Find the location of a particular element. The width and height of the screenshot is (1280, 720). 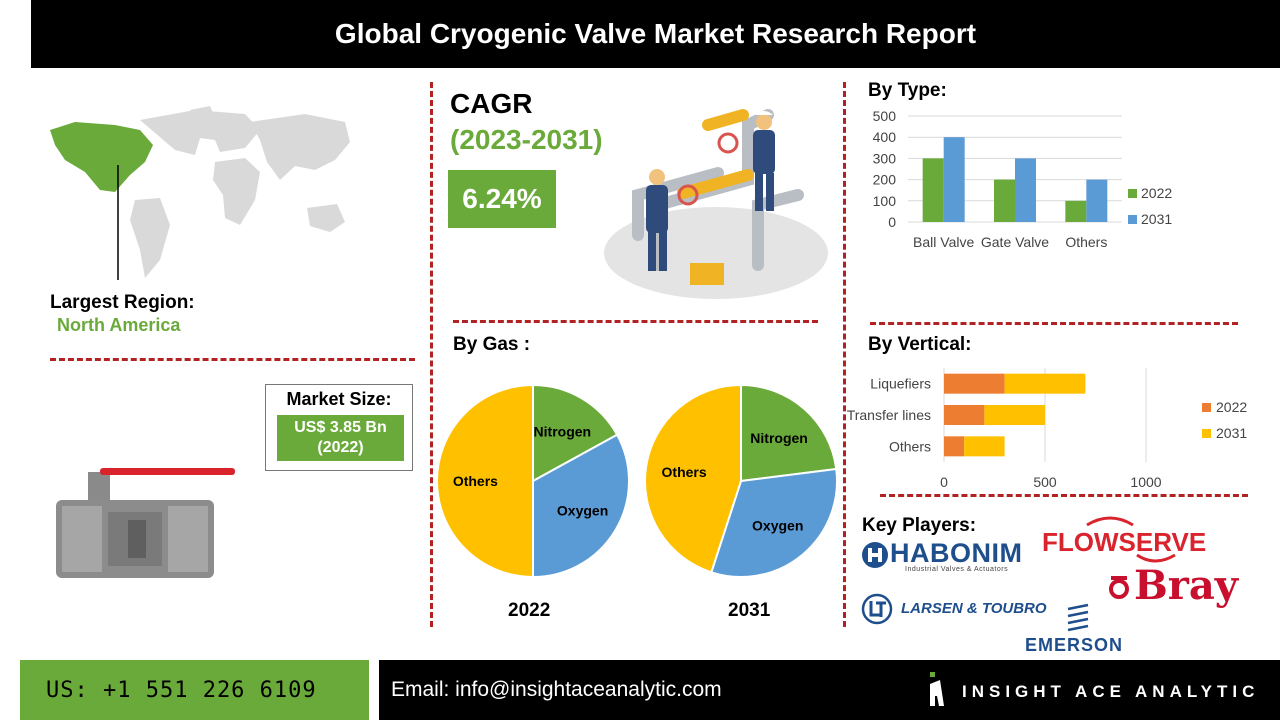

x-tick-label: Others is located at coordinates (1086, 242).